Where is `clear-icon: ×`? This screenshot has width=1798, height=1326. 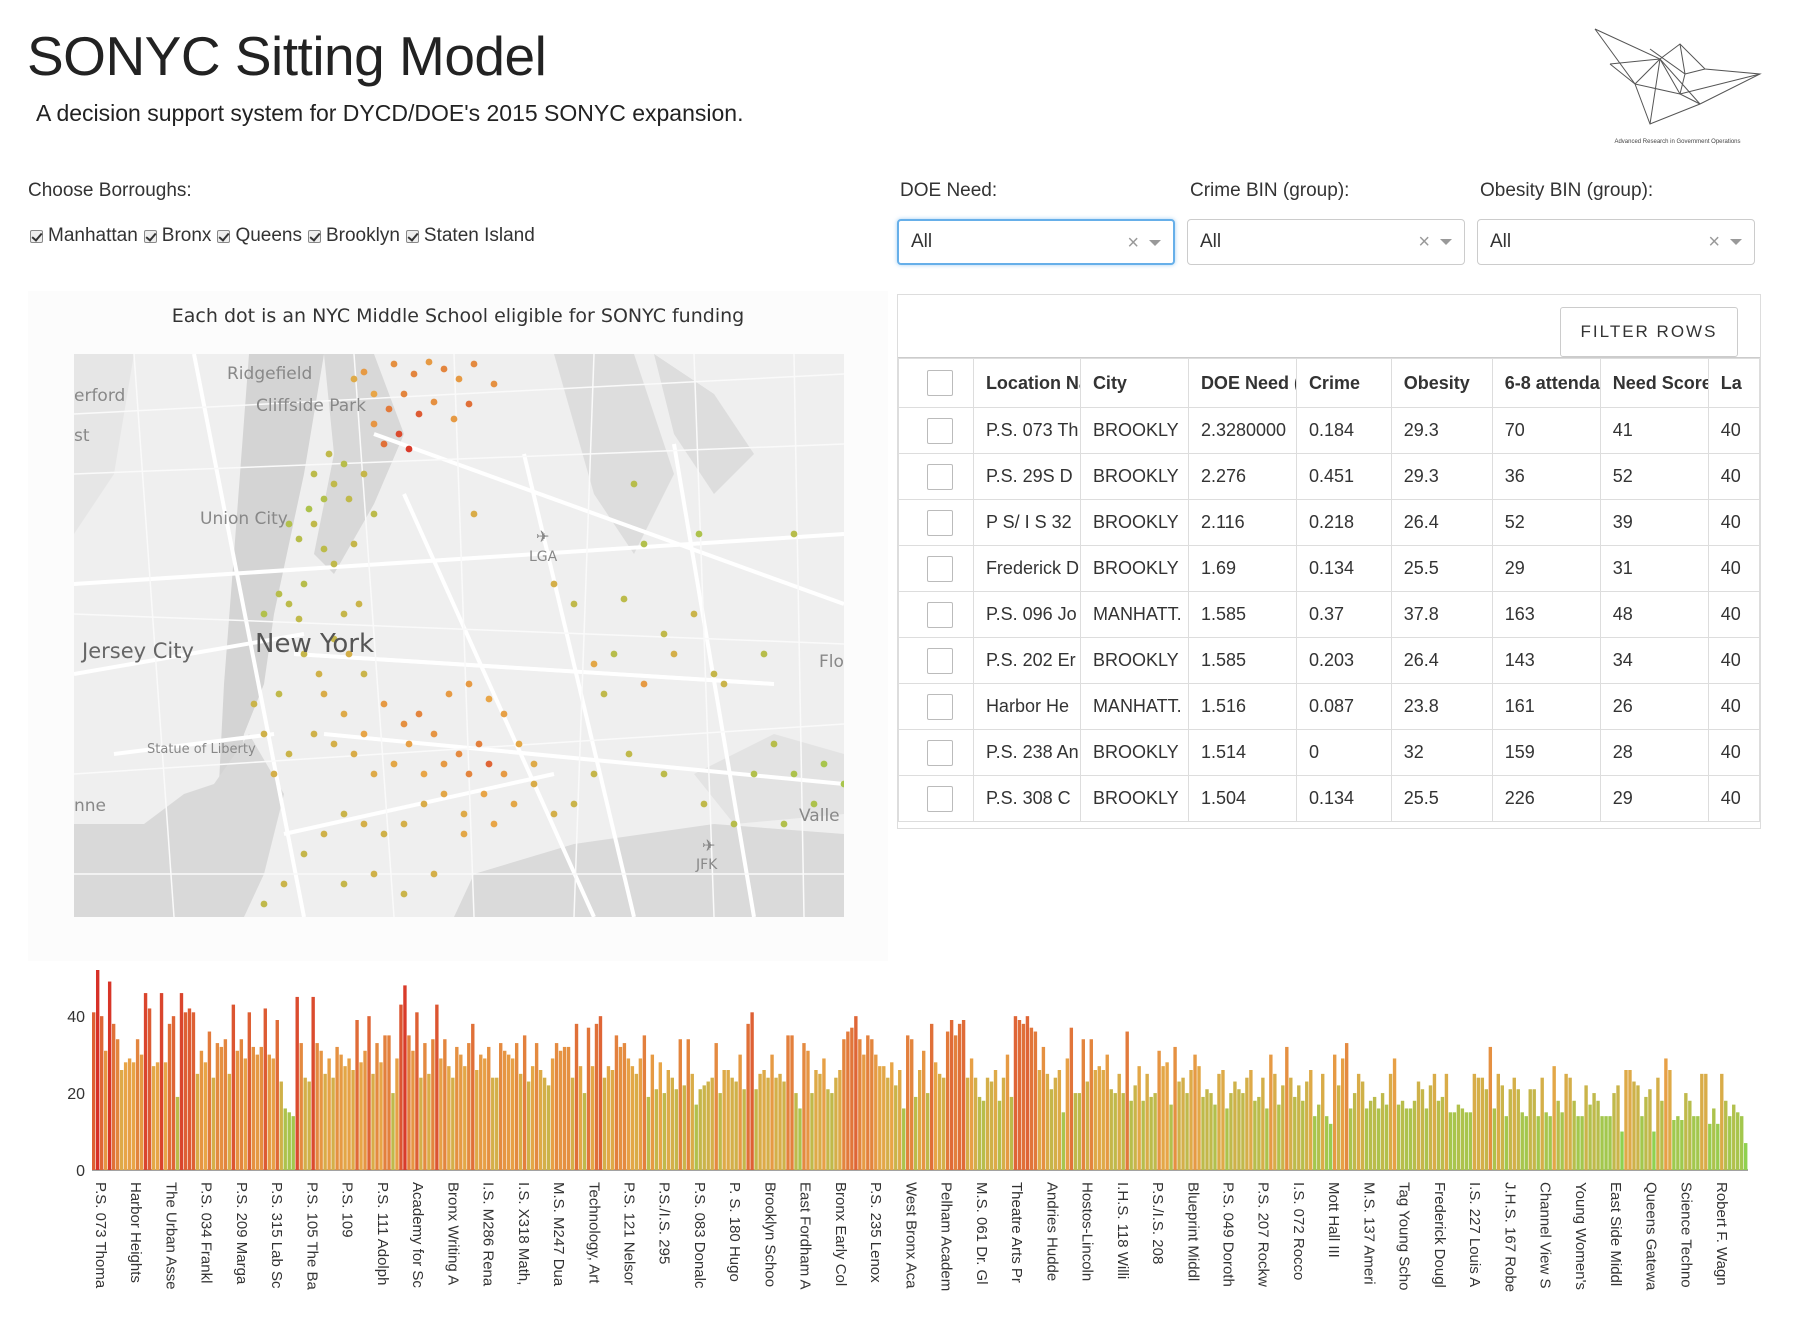
clear-icon: × is located at coordinates (1714, 242).